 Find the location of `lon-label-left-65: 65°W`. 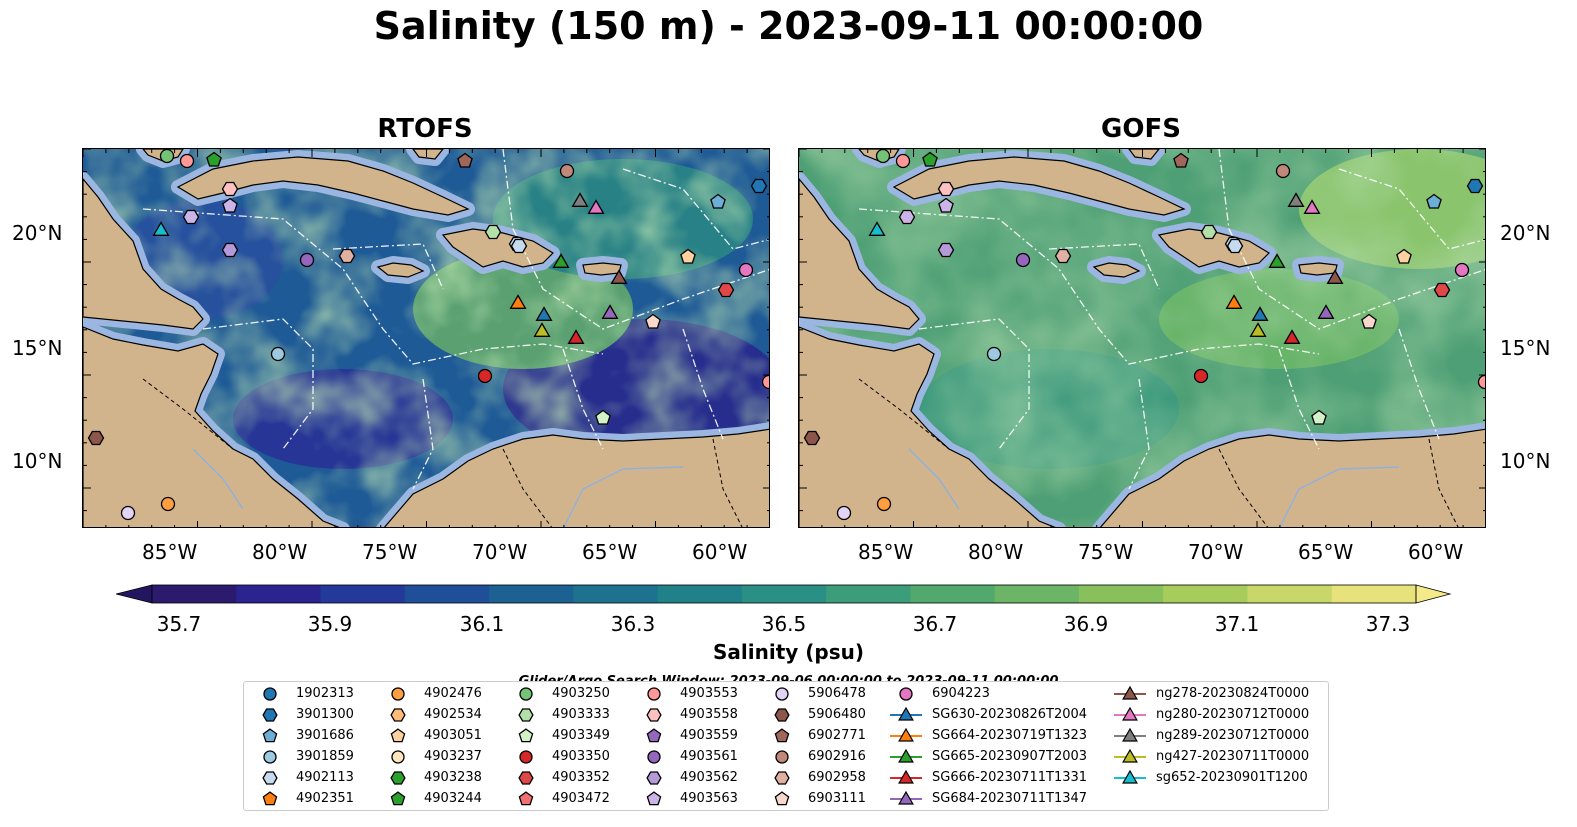

lon-label-left-65: 65°W is located at coordinates (610, 552).